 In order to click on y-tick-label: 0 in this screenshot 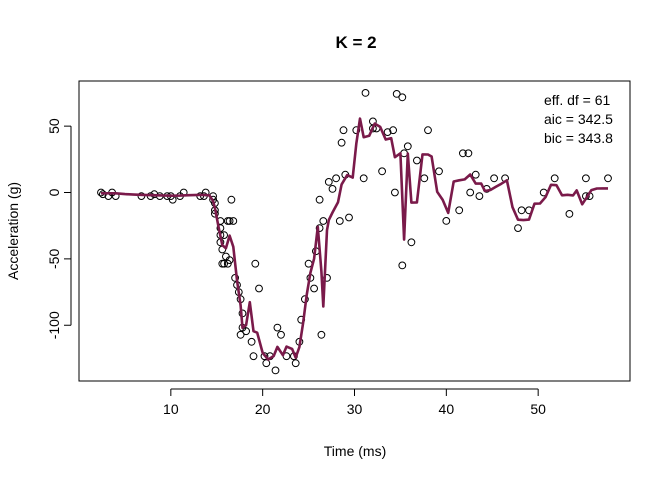, I will do `click(54, 192)`.